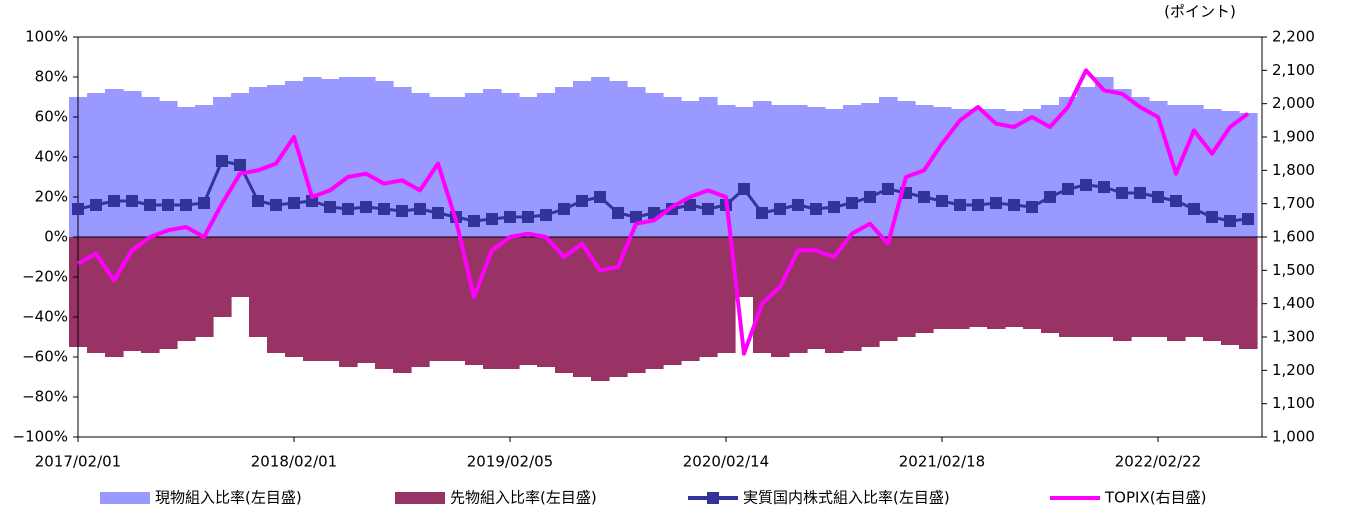  I want to click on y-tick-label: 0%, so click(56, 237).